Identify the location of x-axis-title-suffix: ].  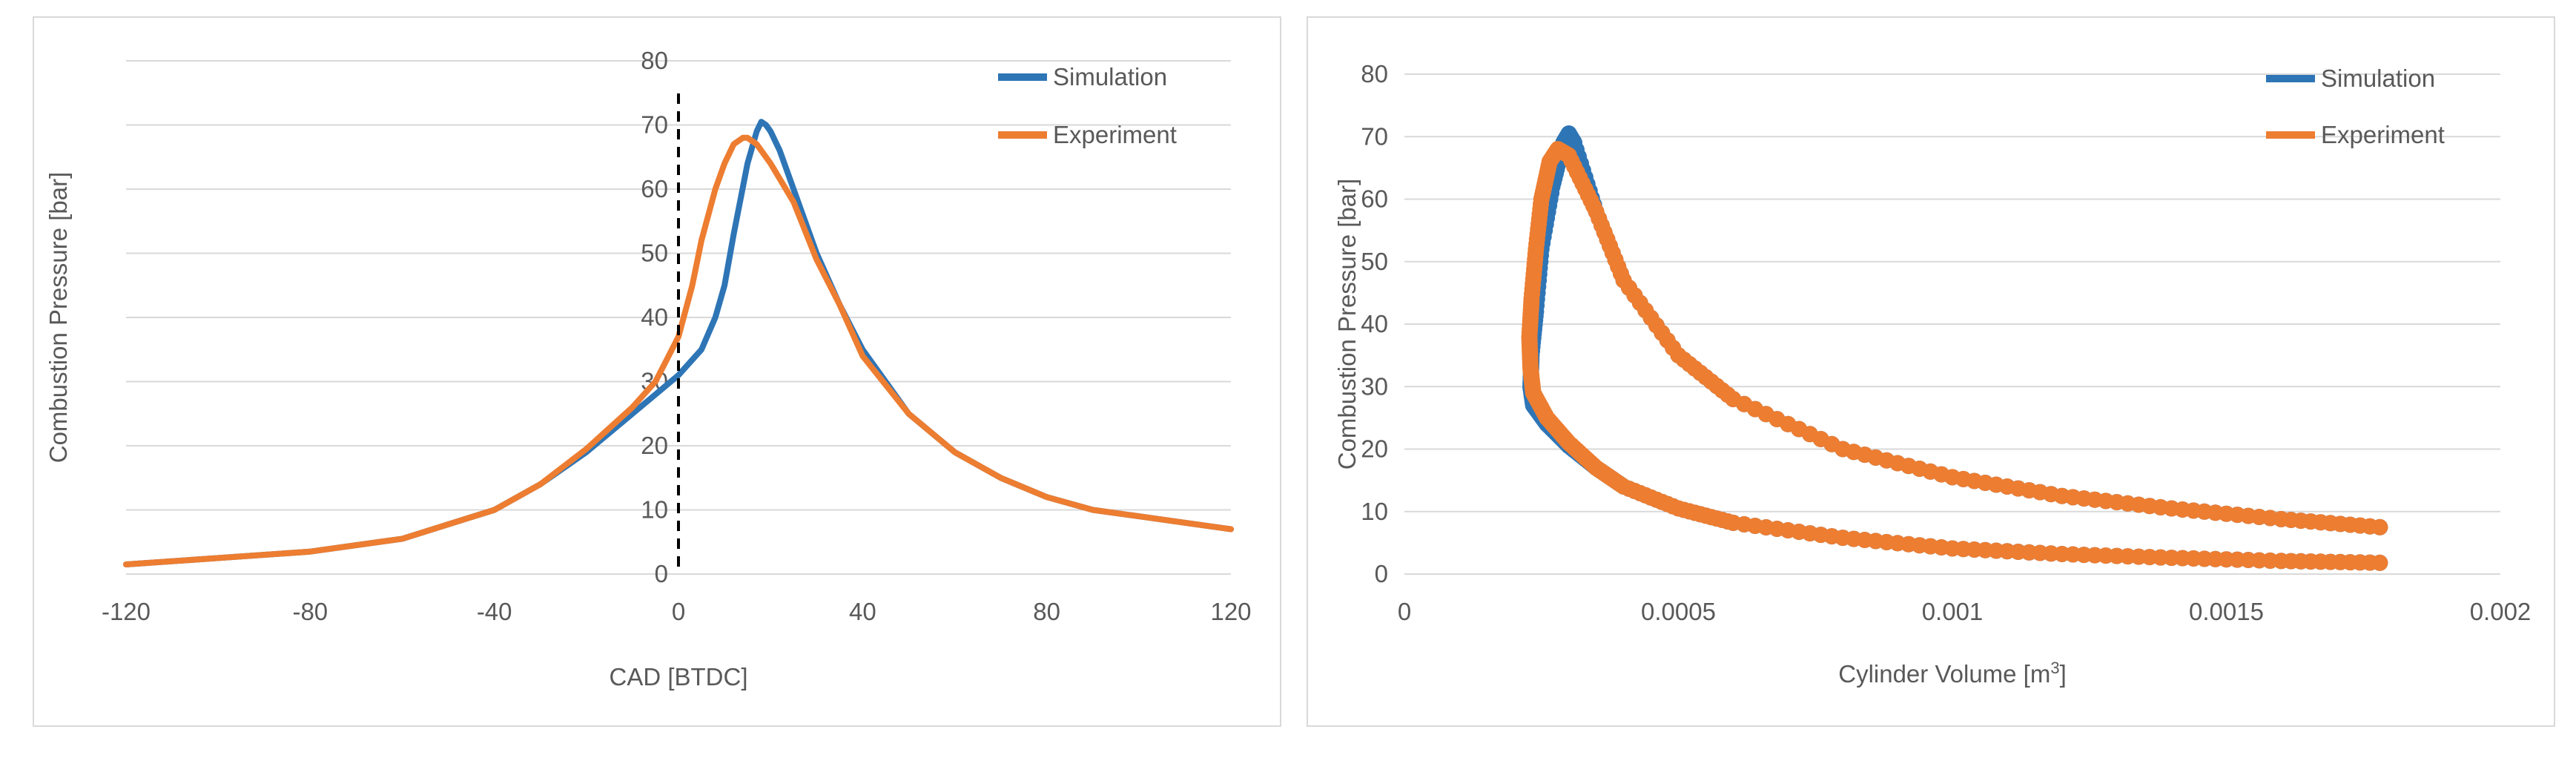
(2063, 674).